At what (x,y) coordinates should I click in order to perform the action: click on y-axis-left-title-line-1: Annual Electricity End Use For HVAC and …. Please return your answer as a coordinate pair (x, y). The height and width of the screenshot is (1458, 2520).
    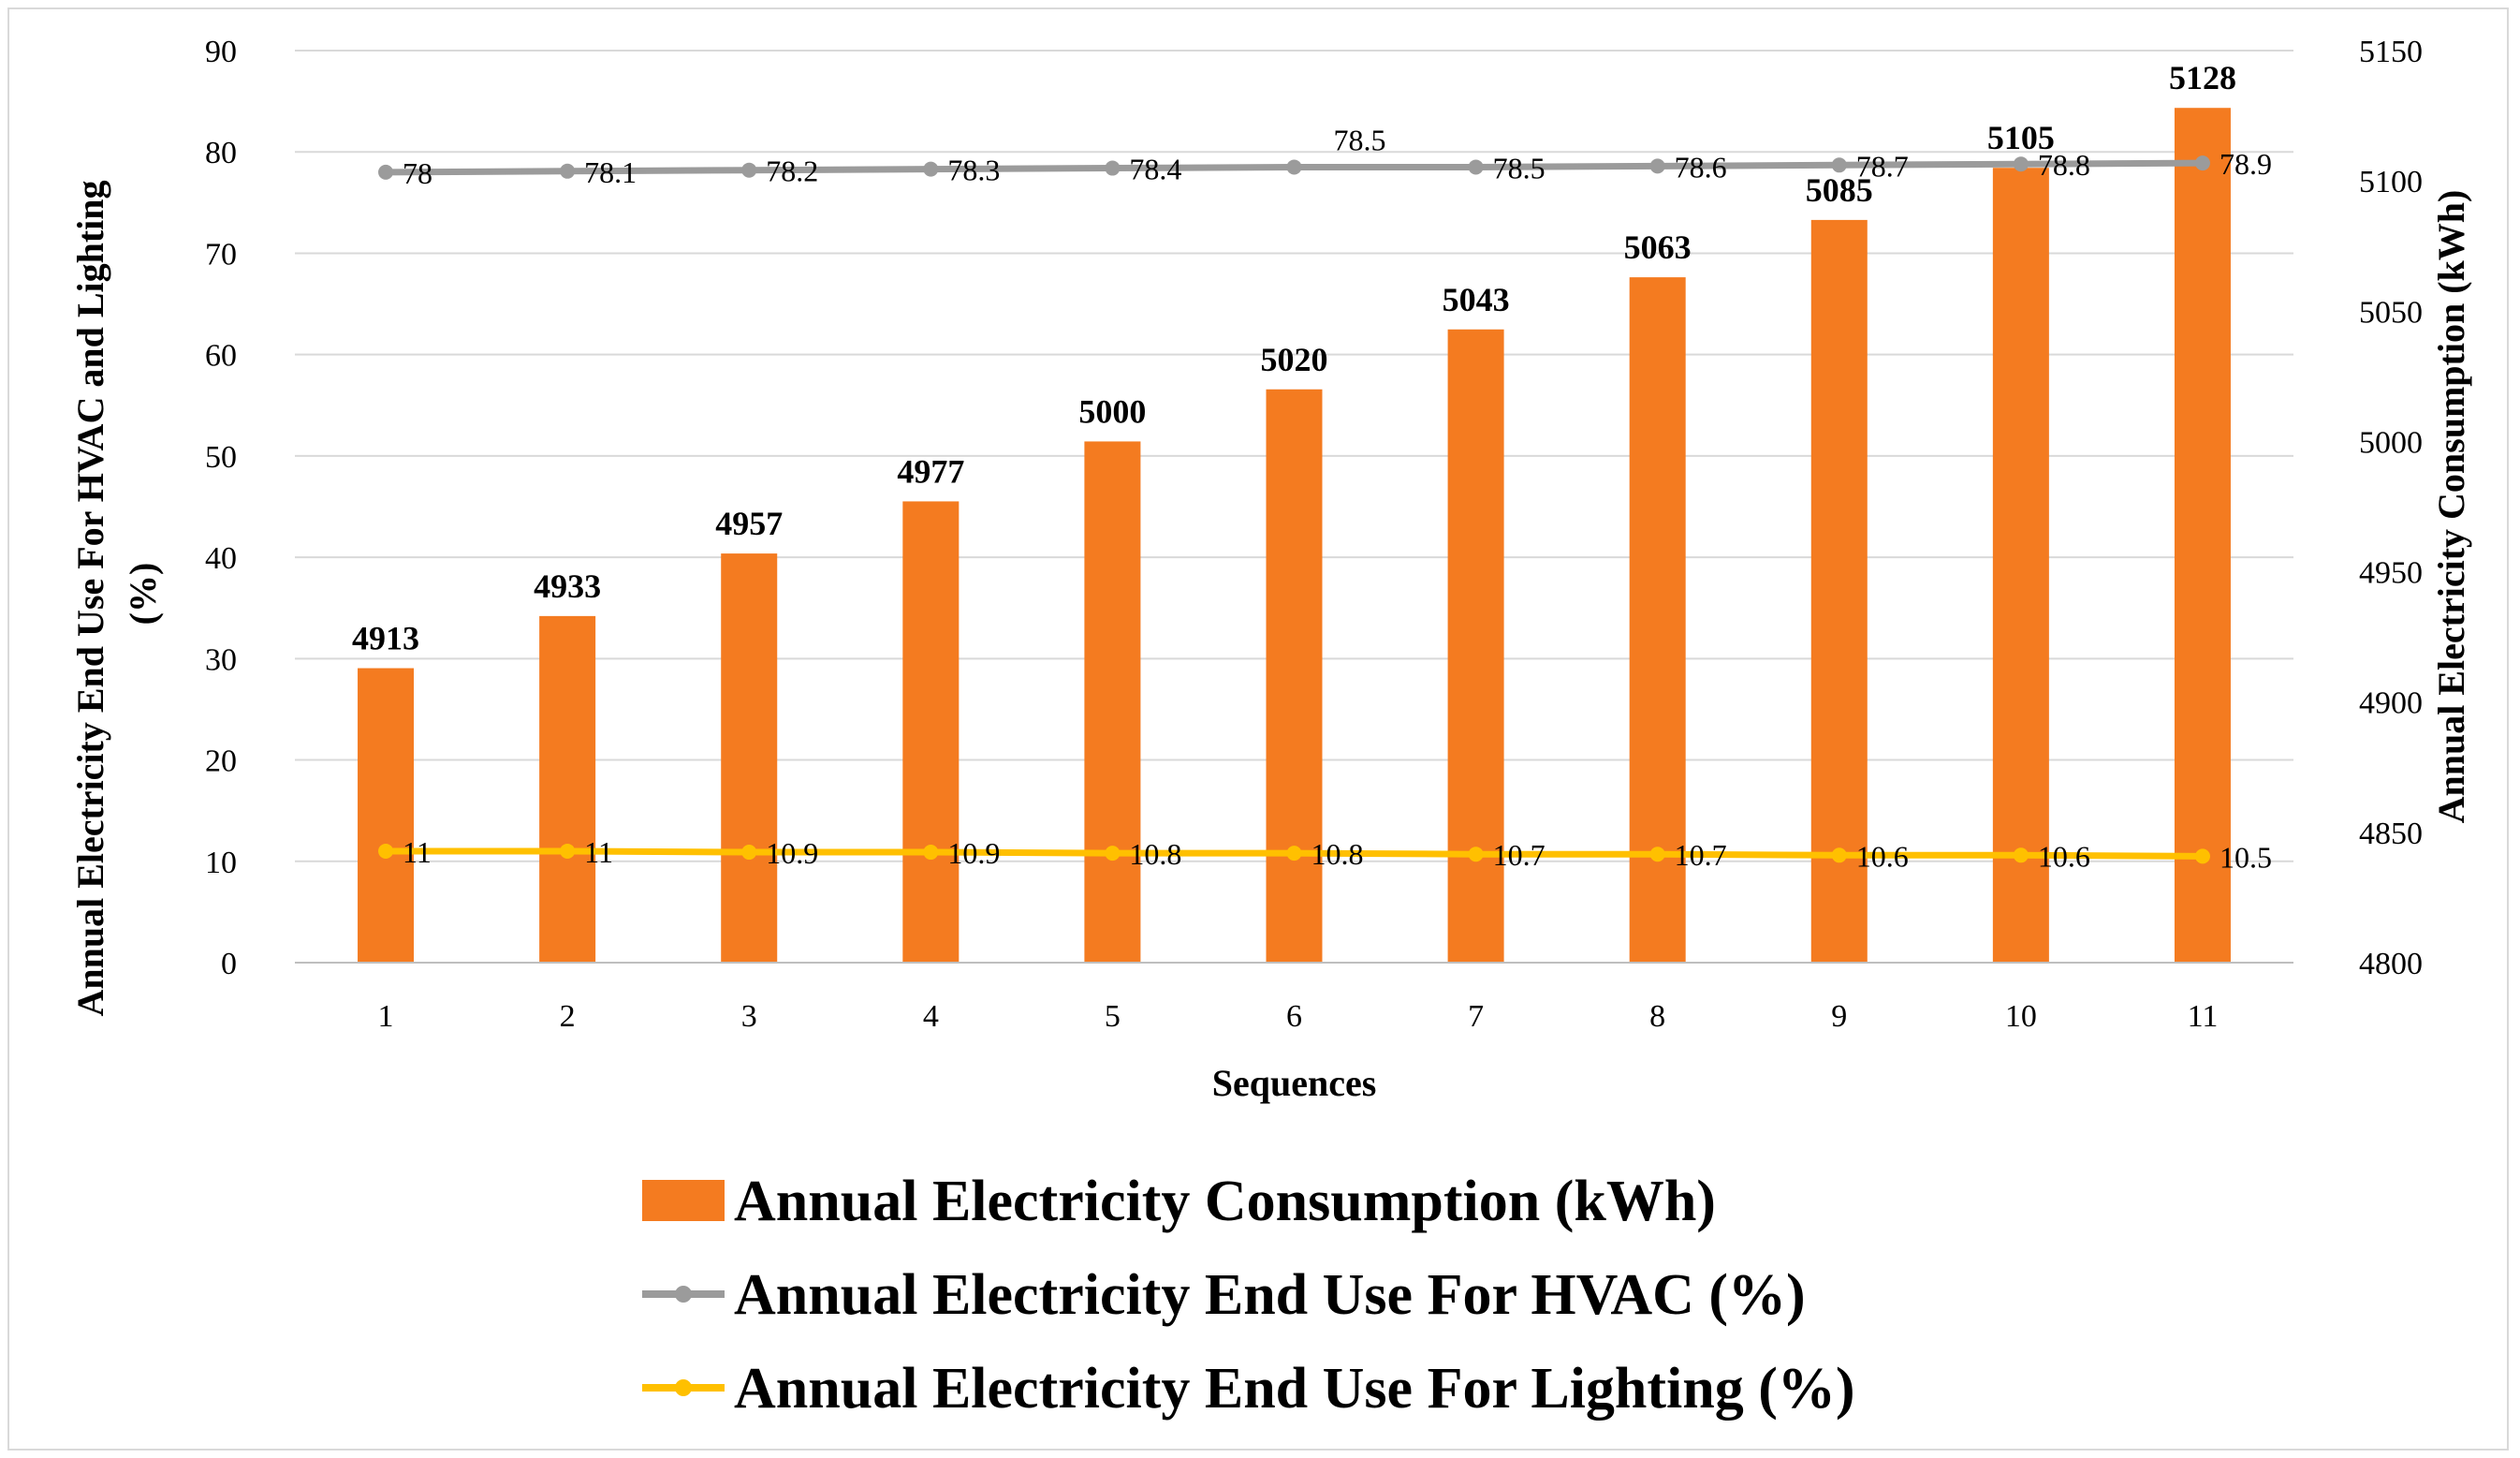
    Looking at the image, I should click on (90, 598).